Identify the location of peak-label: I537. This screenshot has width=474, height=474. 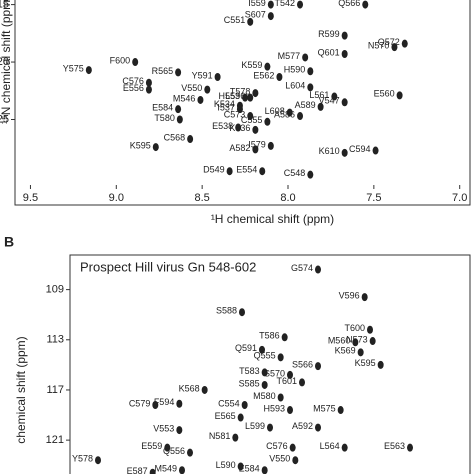
(226, 108).